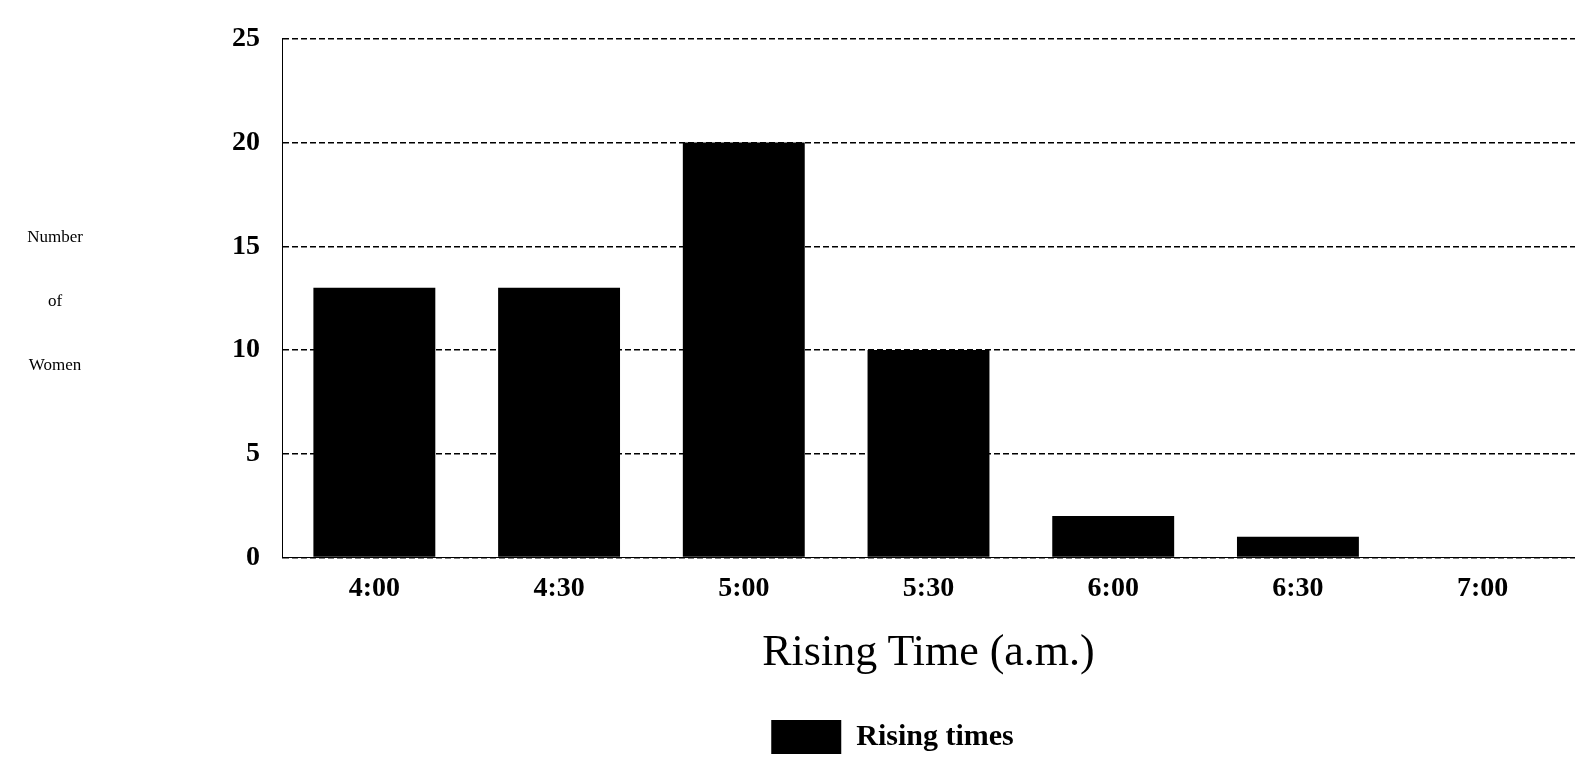 The width and height of the screenshot is (1575, 764). Describe the element at coordinates (246, 244) in the screenshot. I see `y-tick-label: 15` at that location.